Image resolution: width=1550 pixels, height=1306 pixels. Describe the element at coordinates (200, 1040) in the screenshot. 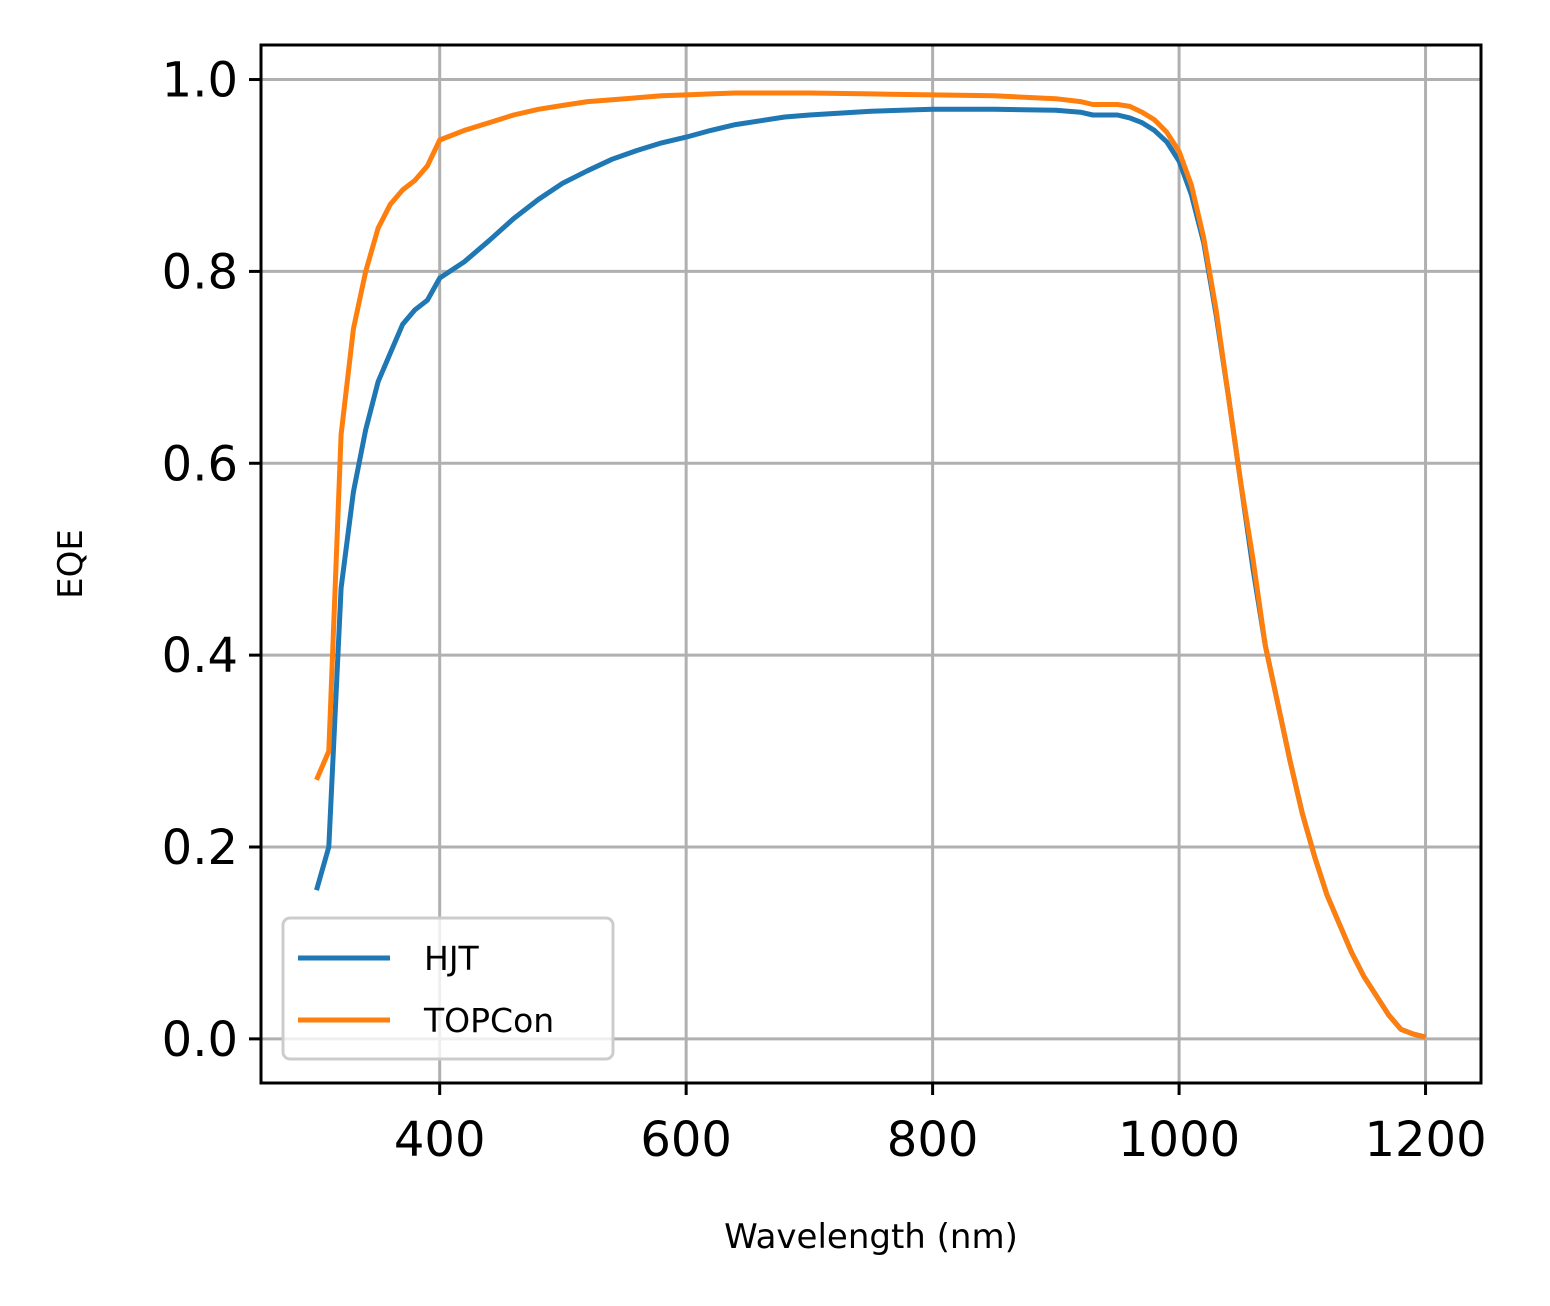

I see `y-tick-label: 0.0` at that location.